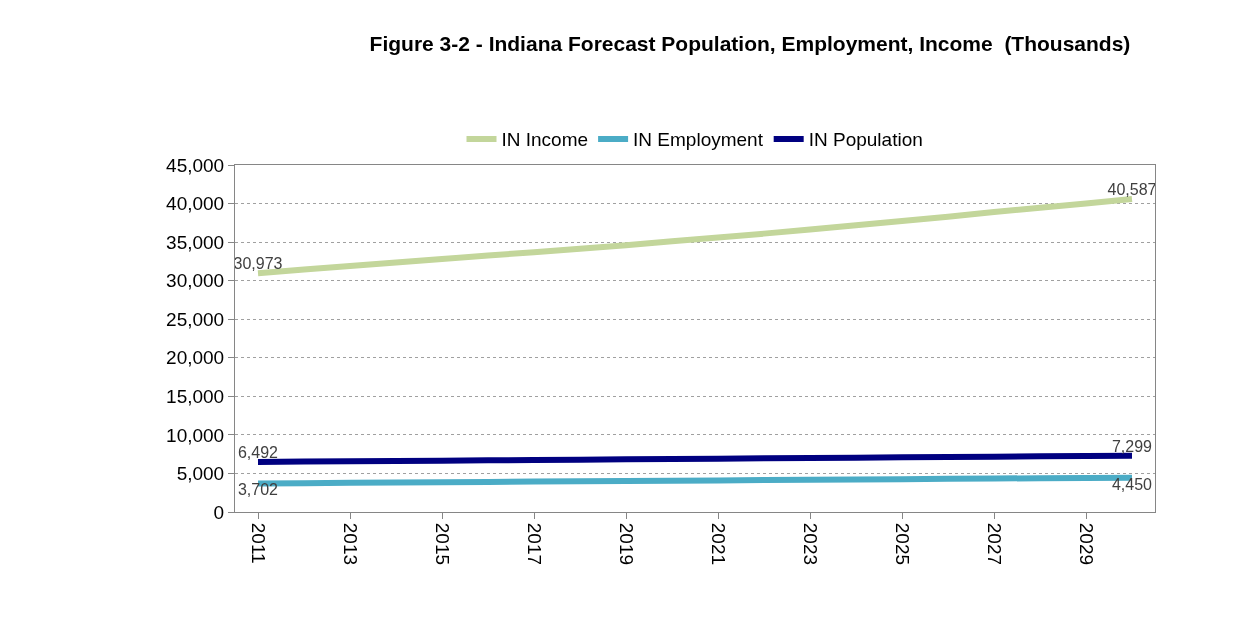 The height and width of the screenshot is (622, 1250). I want to click on data-label: 40,587, so click(1132, 190).